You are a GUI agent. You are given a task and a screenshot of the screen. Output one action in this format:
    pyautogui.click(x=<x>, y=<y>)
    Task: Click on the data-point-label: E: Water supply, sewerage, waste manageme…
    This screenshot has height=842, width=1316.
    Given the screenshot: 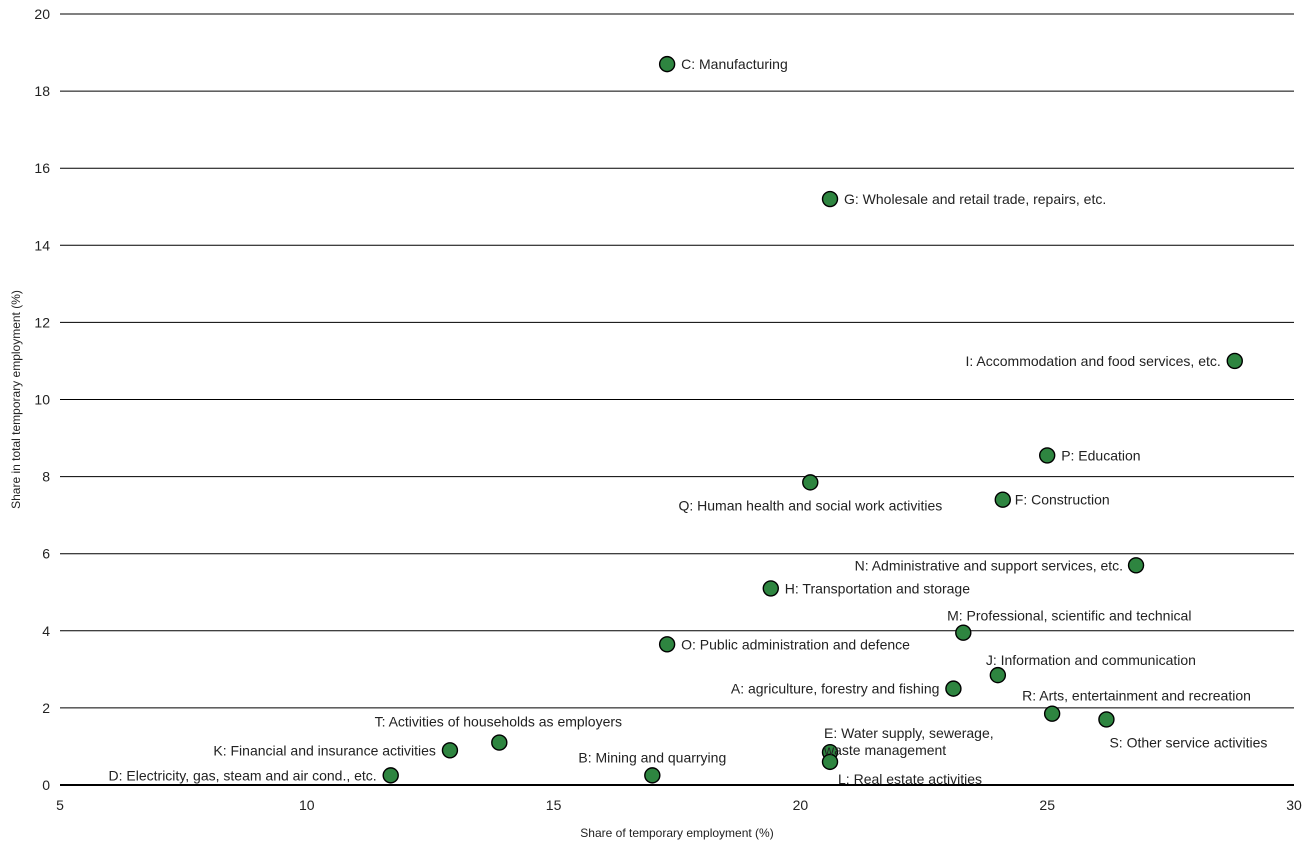 What is the action you would take?
    pyautogui.click(x=908, y=741)
    